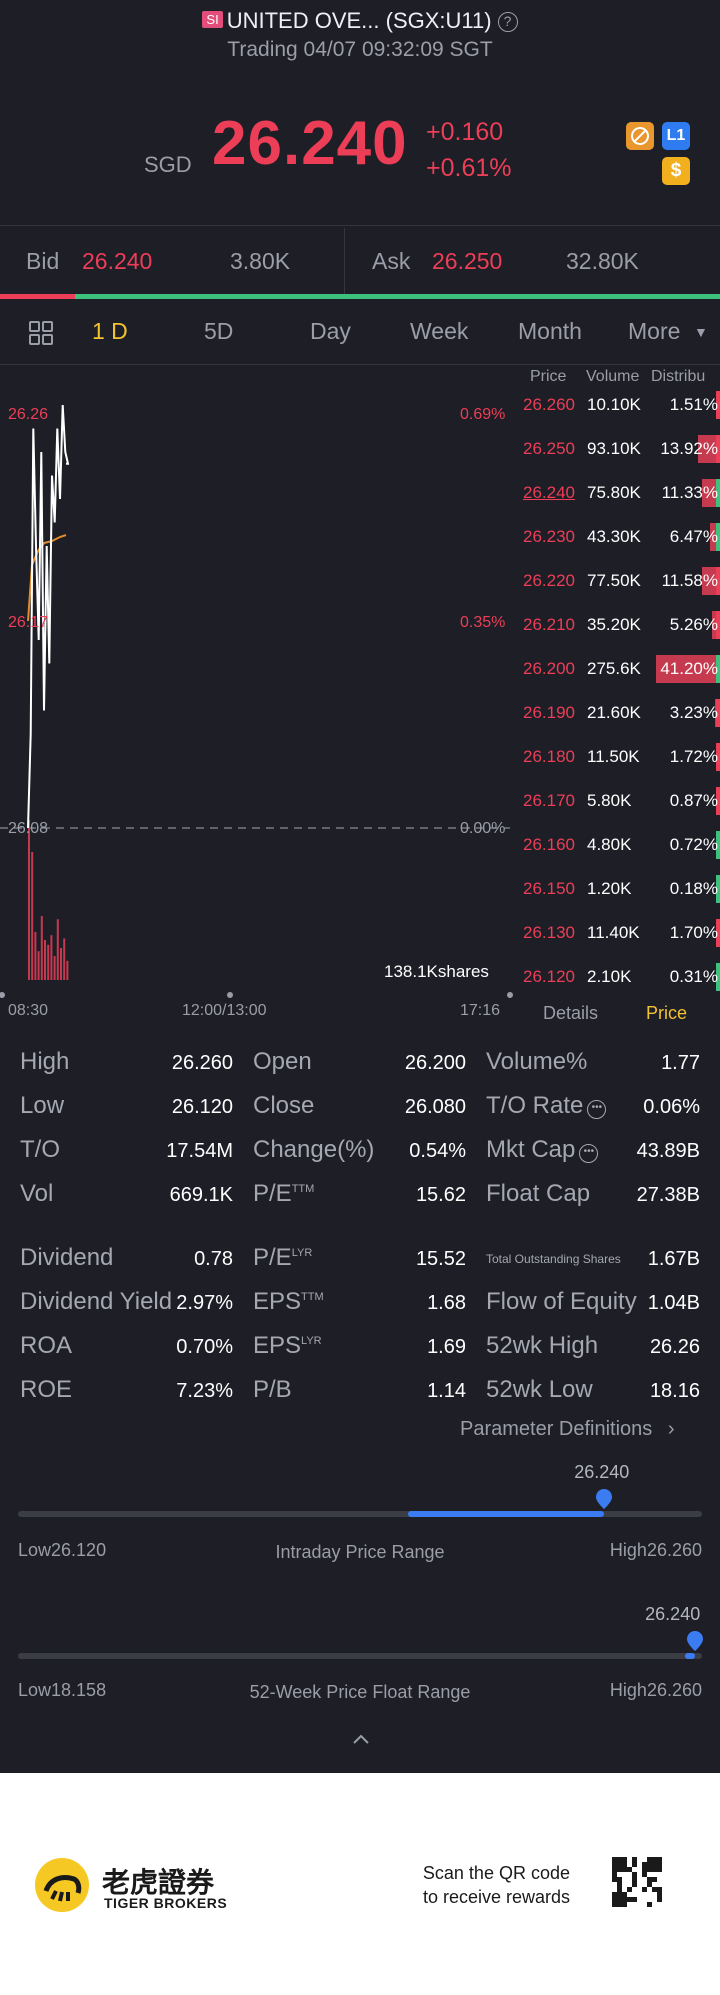 The height and width of the screenshot is (1995, 720). I want to click on brand-en: TIGER BROKERS, so click(166, 1903).